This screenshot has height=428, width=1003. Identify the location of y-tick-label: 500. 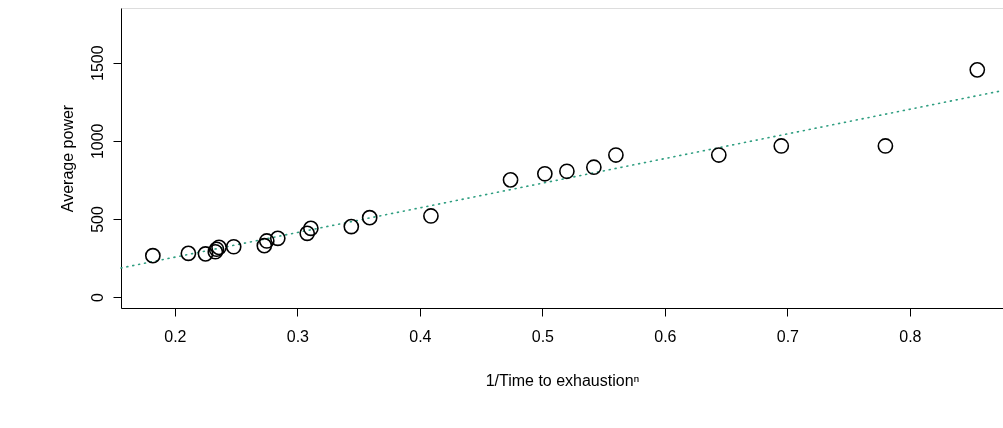
(97, 219).